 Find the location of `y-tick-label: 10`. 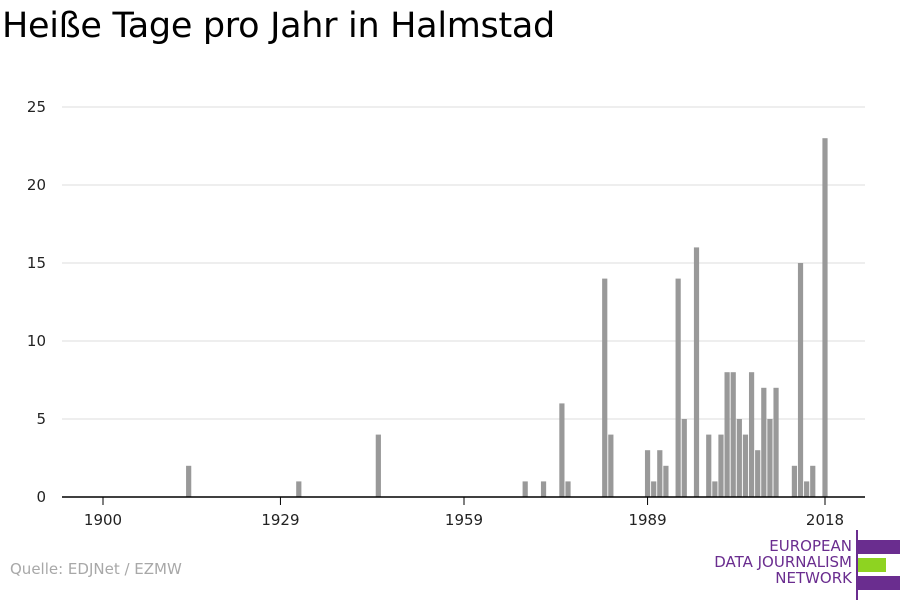

y-tick-label: 10 is located at coordinates (36, 341).